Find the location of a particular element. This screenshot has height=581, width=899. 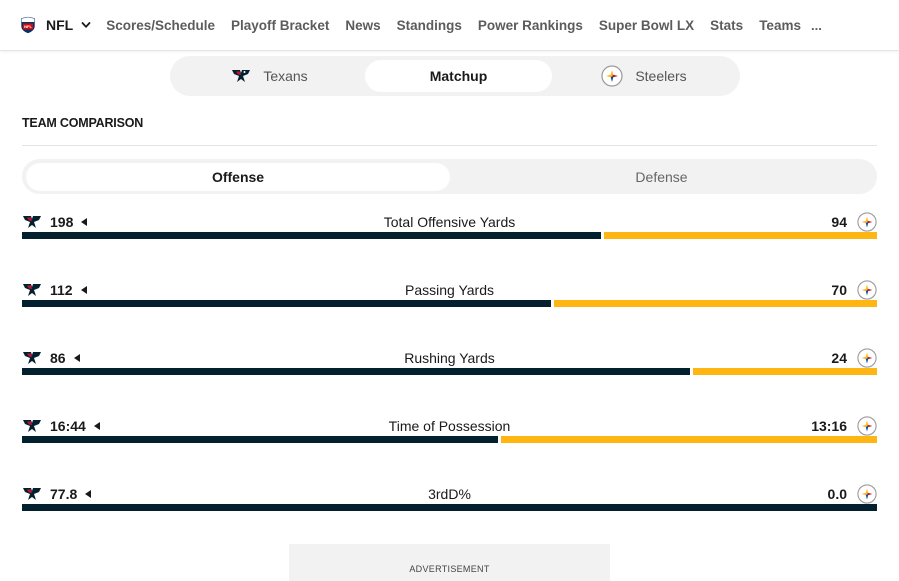

league-selector: NFL NFL is located at coordinates (55, 25).